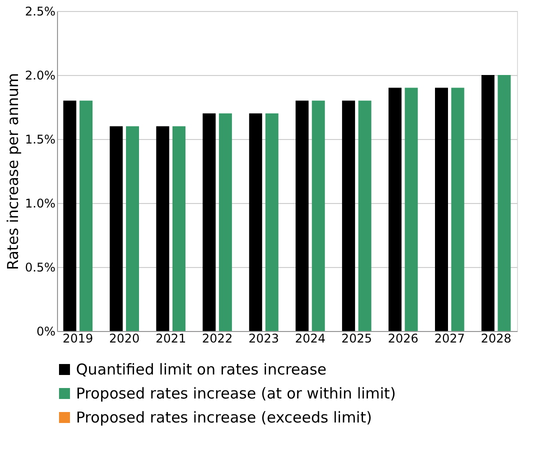  I want to click on legend-label: Proposed rates increase (exceeds limit), so click(224, 417).